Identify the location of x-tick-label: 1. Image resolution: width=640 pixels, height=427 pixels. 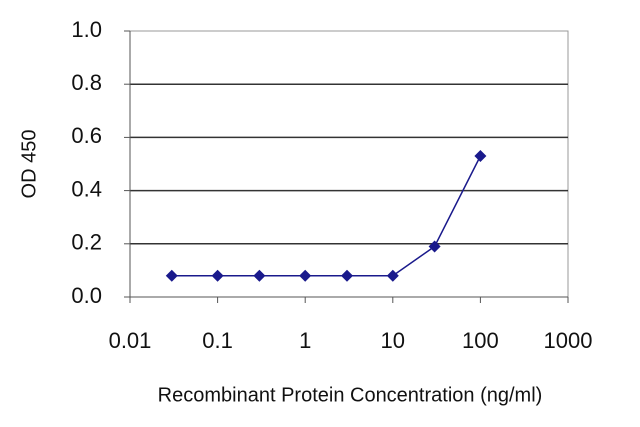
(305, 340).